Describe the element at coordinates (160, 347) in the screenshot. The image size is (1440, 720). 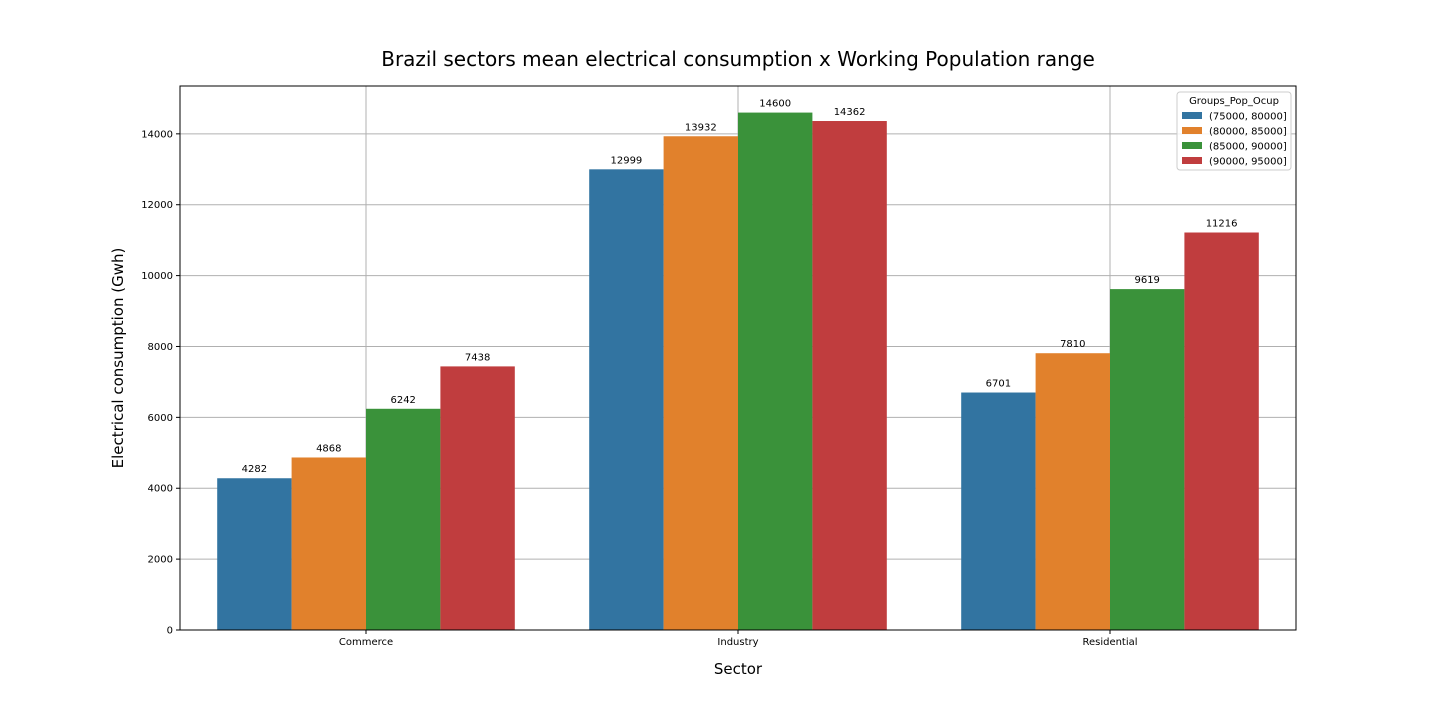
I see `y-tick-label: 8000` at that location.